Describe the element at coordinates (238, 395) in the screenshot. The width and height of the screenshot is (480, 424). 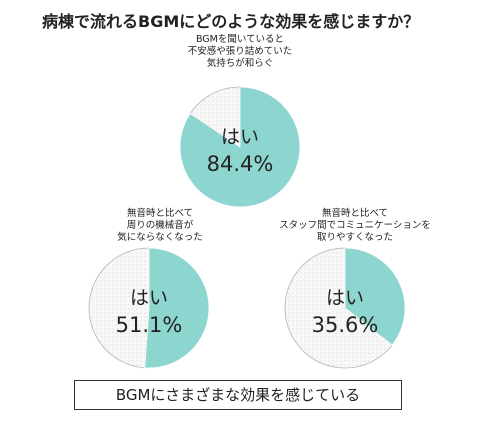
I see `summary-box: BGMにさまざまな効果を感じている` at that location.